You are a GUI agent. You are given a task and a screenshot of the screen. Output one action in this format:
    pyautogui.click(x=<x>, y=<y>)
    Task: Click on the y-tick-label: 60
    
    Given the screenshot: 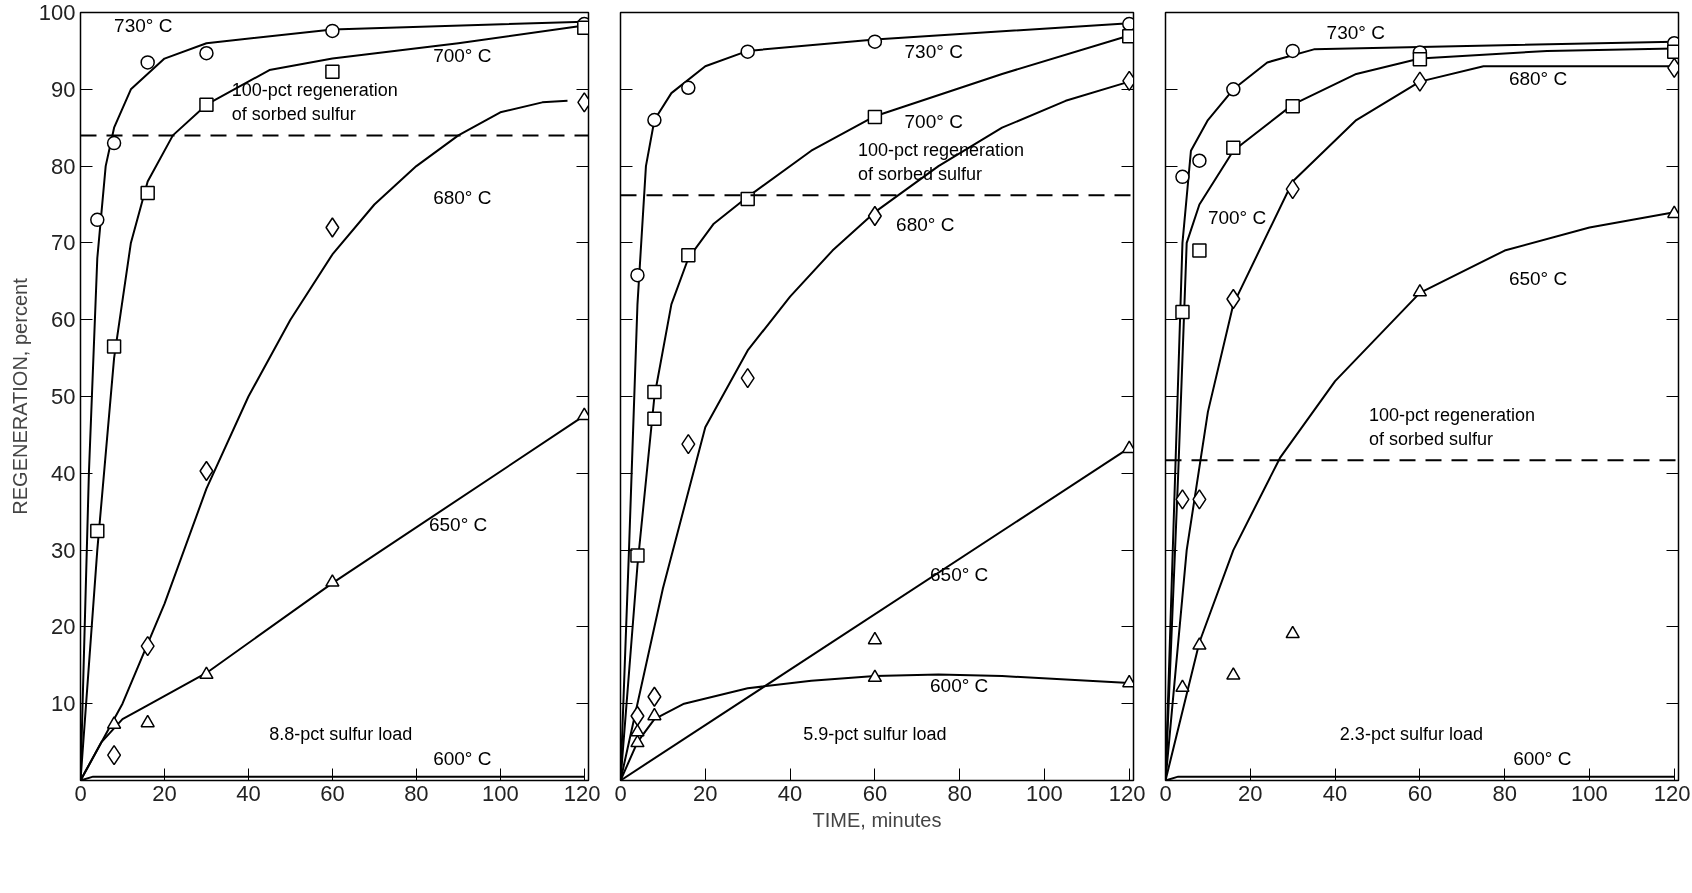 What is the action you would take?
    pyautogui.click(x=63, y=320)
    